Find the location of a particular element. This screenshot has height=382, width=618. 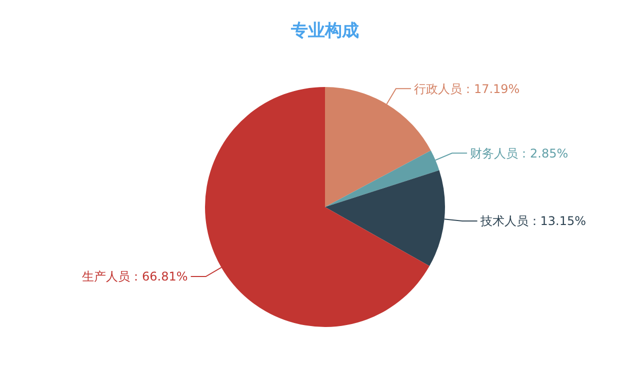

data-label: ：66.81% is located at coordinates (159, 277).